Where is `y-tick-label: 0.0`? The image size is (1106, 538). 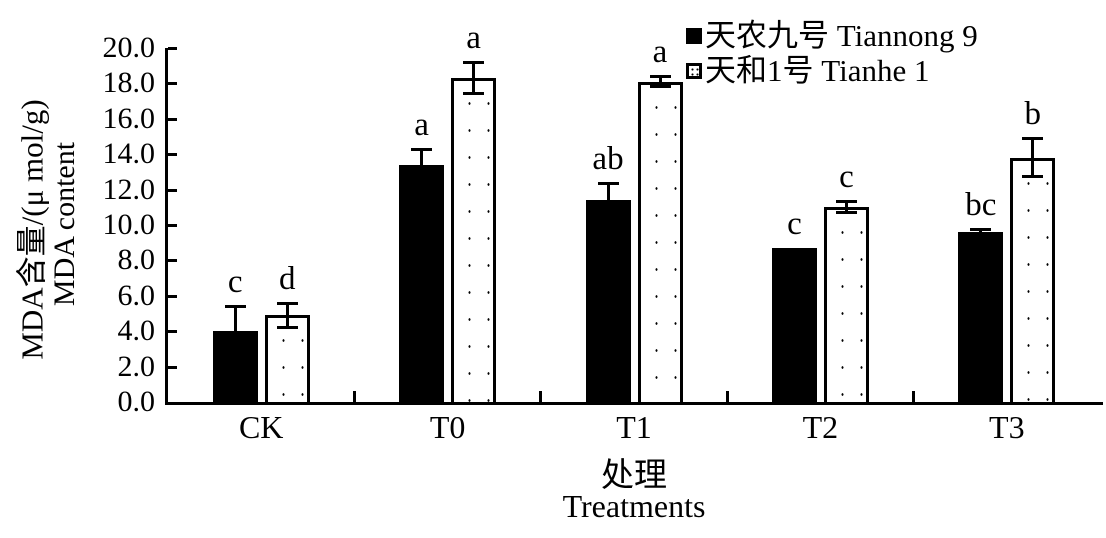
y-tick-label: 0.0 is located at coordinates (136, 401).